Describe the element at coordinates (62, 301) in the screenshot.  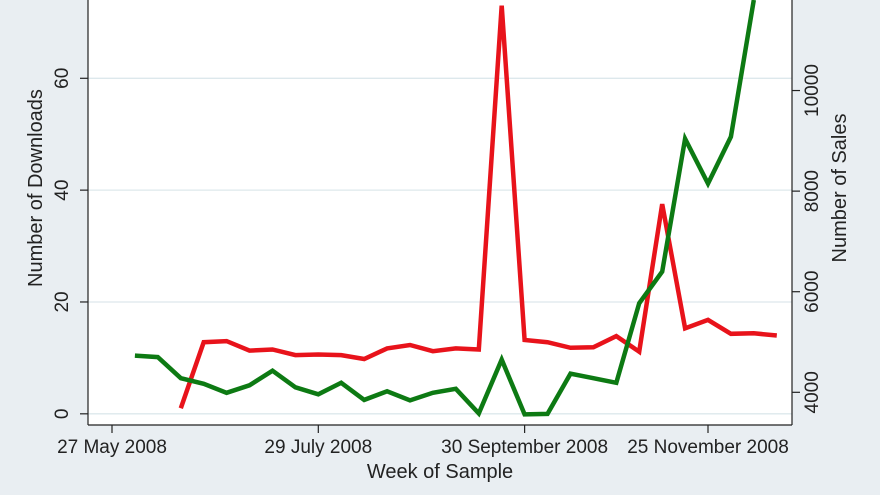
I see `y-left-tick-label: 20` at that location.